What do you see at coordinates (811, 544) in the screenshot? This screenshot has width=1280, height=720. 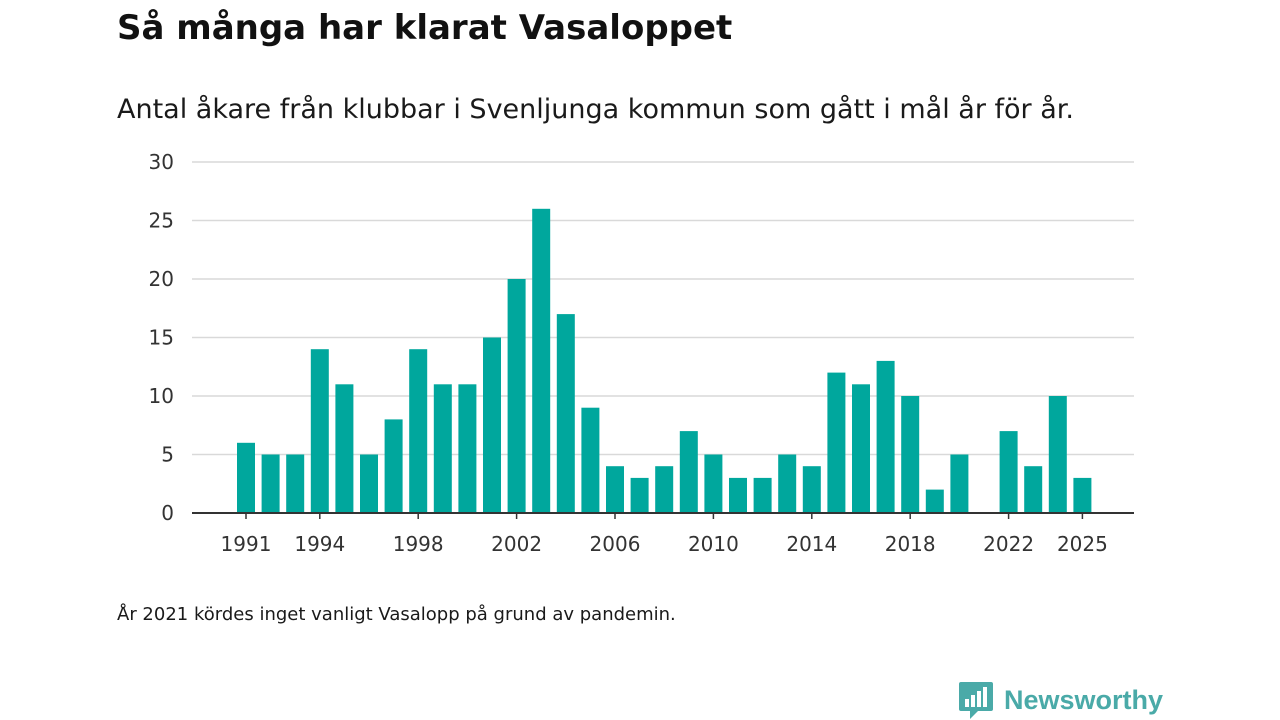 I see `x-tick-label: 2014` at bounding box center [811, 544].